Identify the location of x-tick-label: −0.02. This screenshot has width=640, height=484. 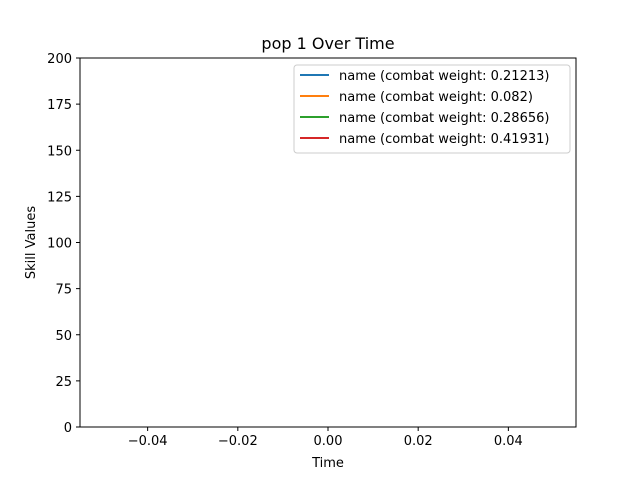
(238, 441).